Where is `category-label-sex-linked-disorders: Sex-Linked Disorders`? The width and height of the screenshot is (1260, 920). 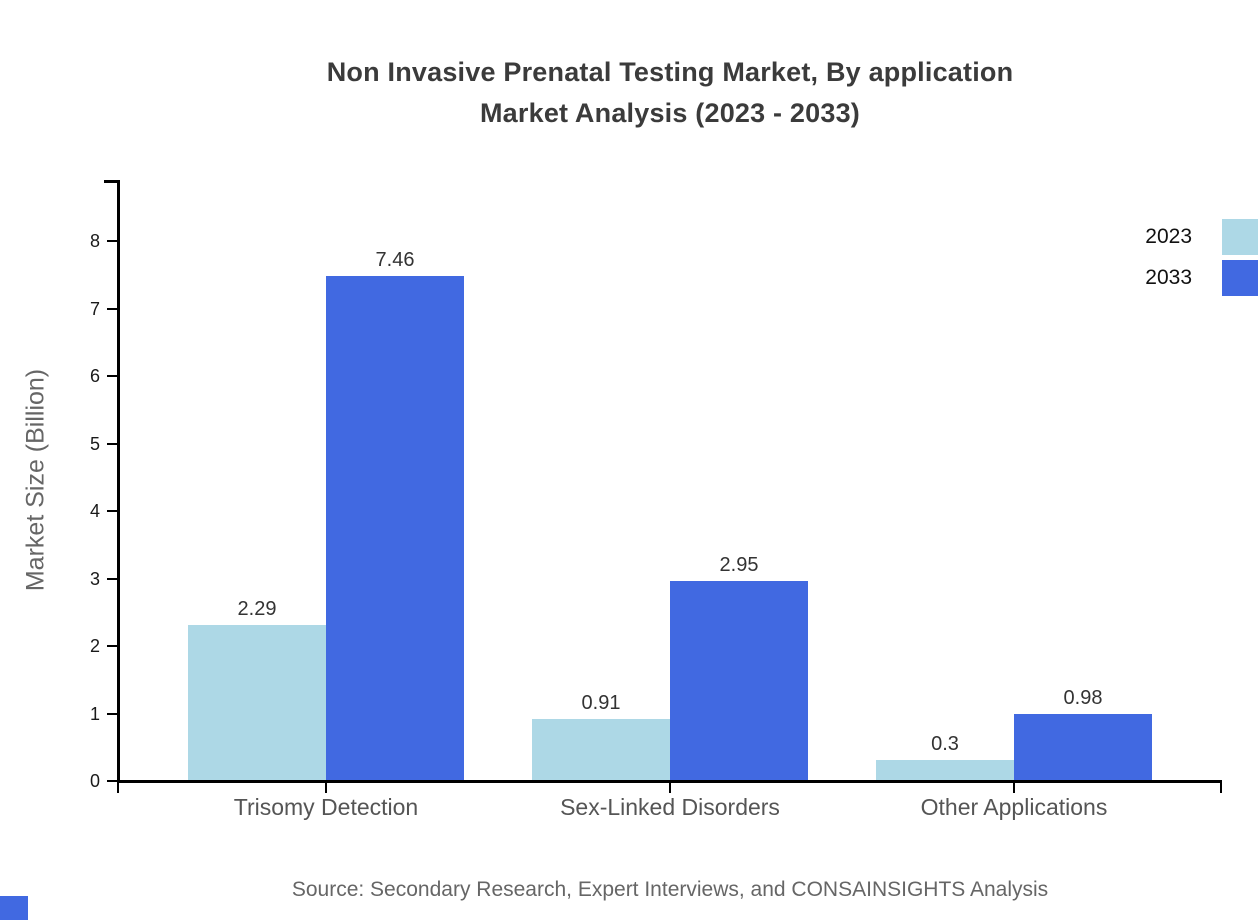 category-label-sex-linked-disorders: Sex-Linked Disorders is located at coordinates (670, 807).